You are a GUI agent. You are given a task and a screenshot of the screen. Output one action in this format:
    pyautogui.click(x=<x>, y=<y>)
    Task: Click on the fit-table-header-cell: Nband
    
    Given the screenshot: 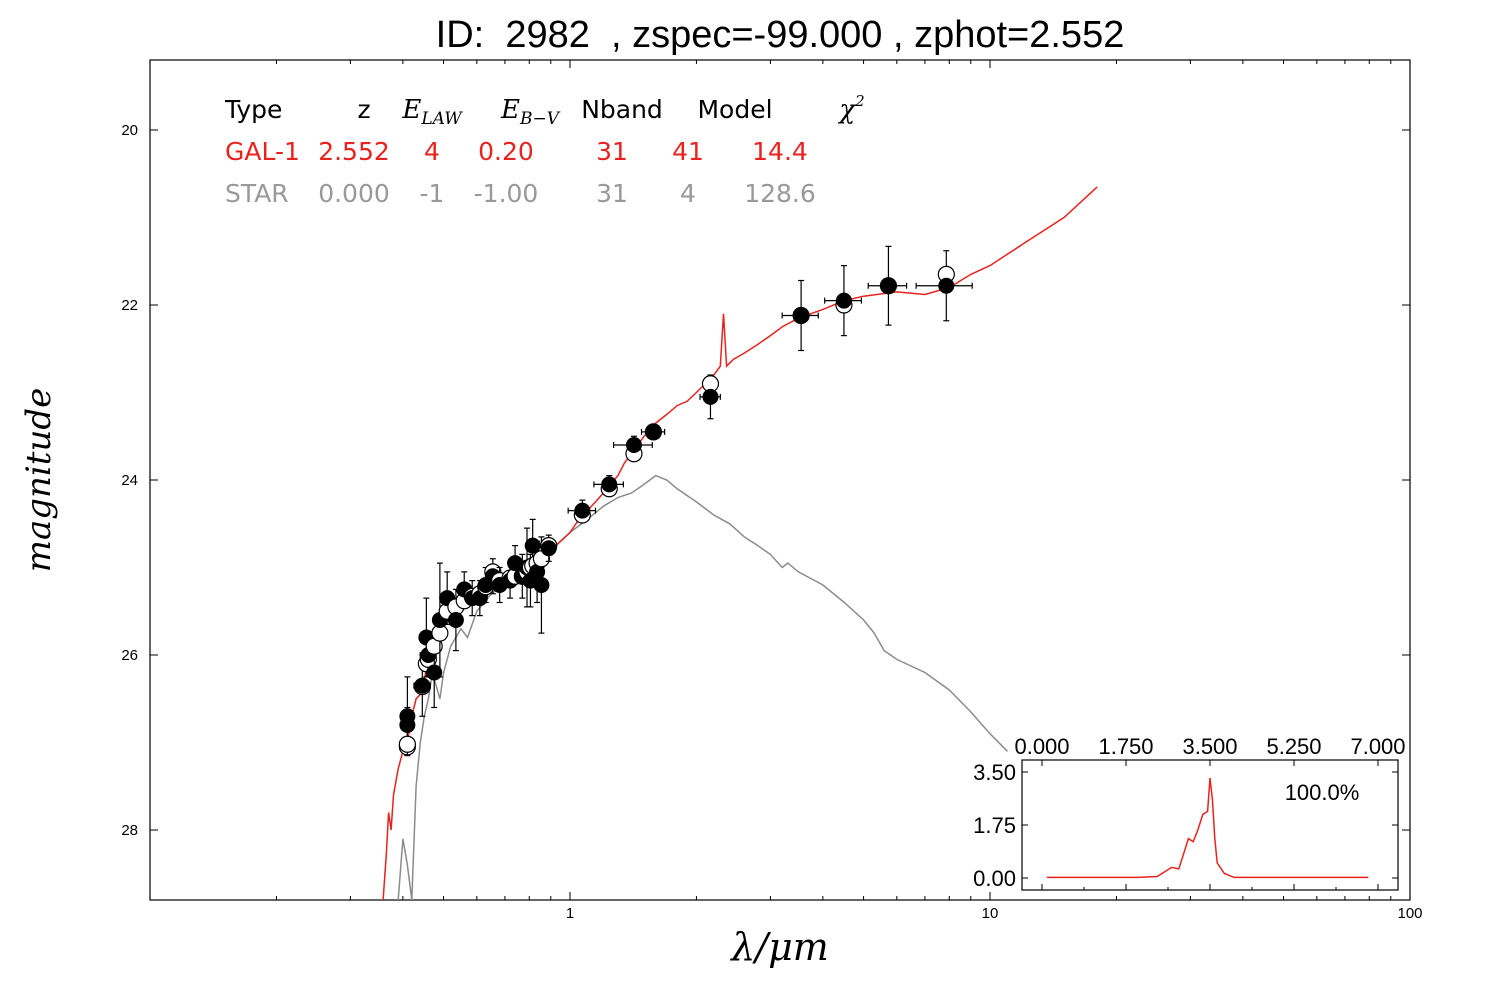 What is the action you would take?
    pyautogui.click(x=622, y=109)
    